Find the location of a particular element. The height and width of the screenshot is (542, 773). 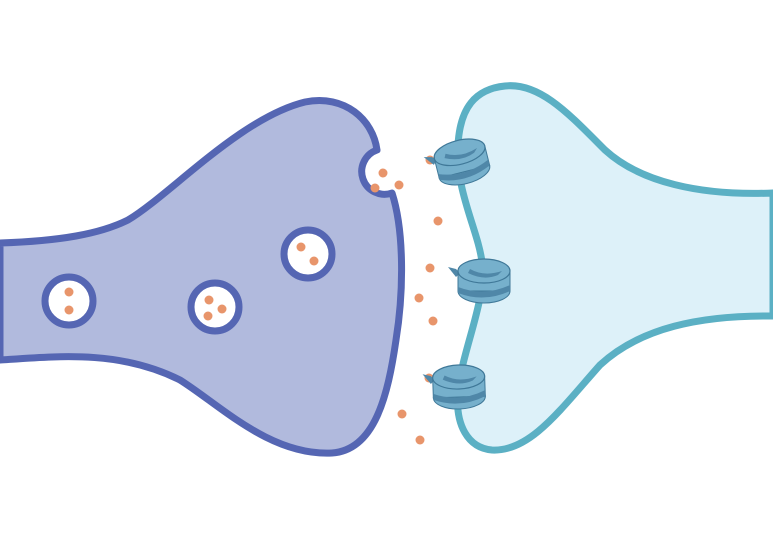

synaptic-vesicles is located at coordinates (222, 251).